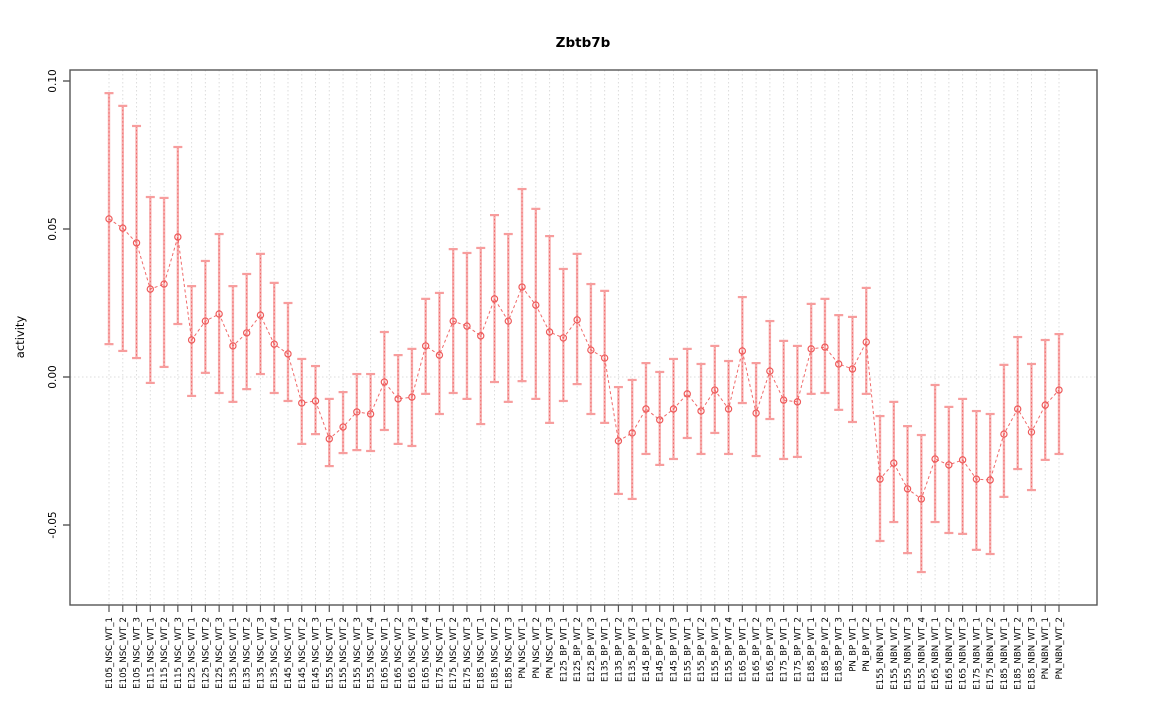 The image size is (1170, 720). What do you see at coordinates (936, 653) in the screenshot?
I see `x-tick-label: E165_NBN_WT_1` at bounding box center [936, 653].